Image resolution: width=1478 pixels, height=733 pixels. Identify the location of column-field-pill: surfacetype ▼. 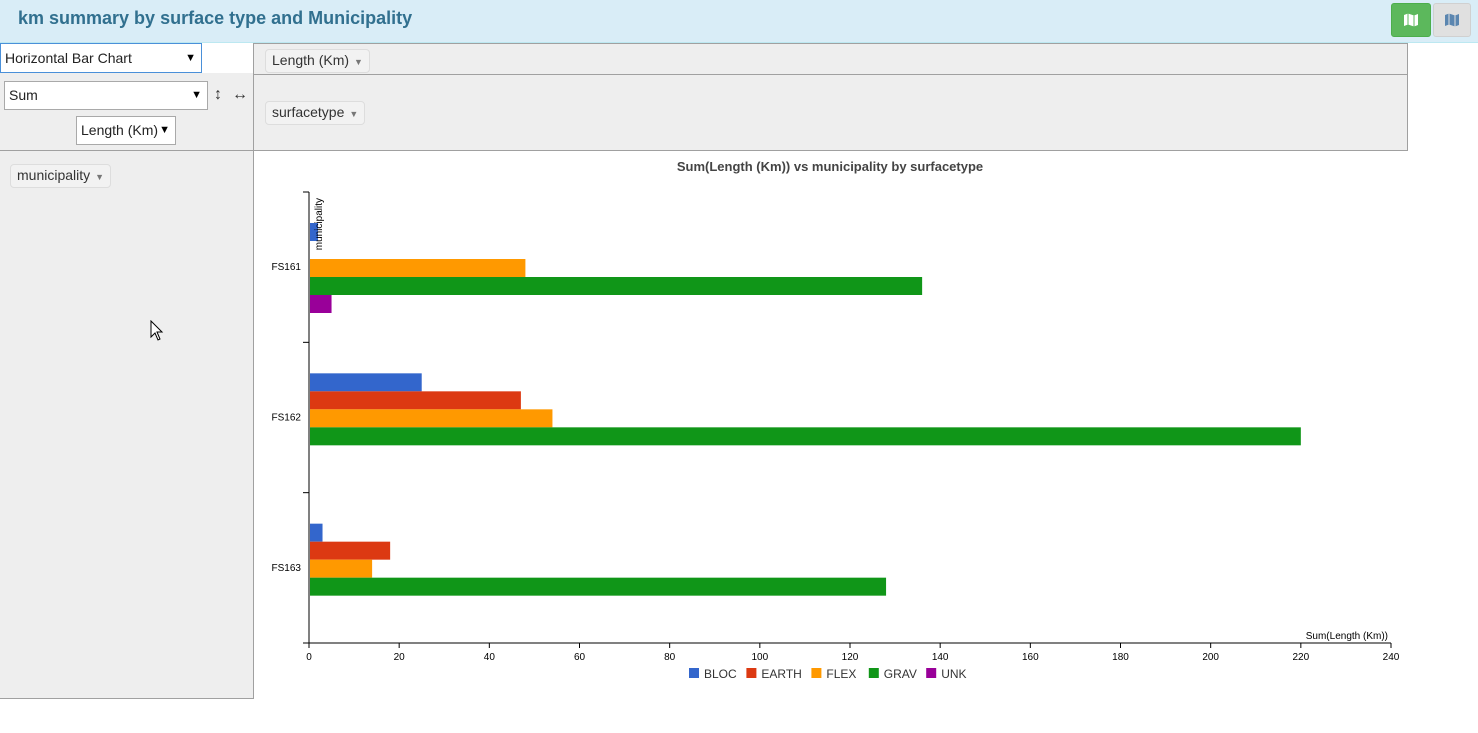
(315, 113).